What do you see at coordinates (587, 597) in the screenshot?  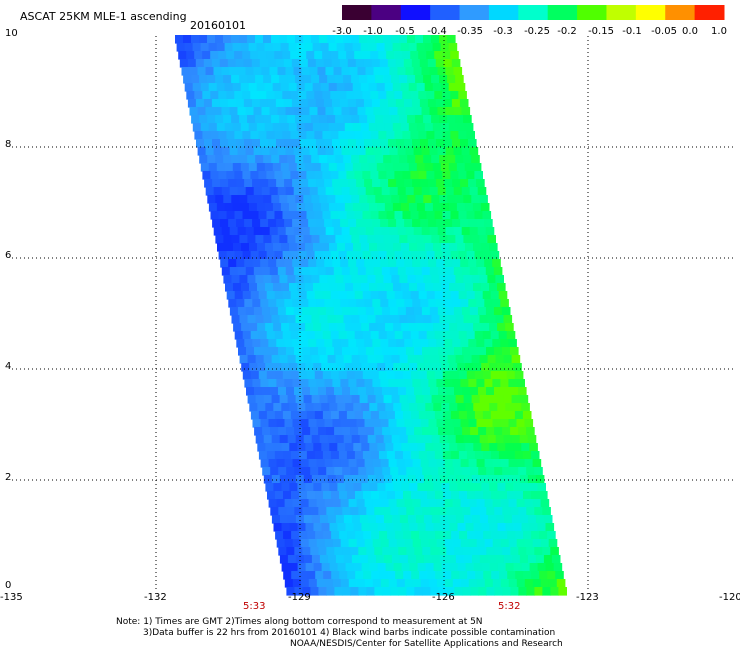 I see `lon-label: -123` at bounding box center [587, 597].